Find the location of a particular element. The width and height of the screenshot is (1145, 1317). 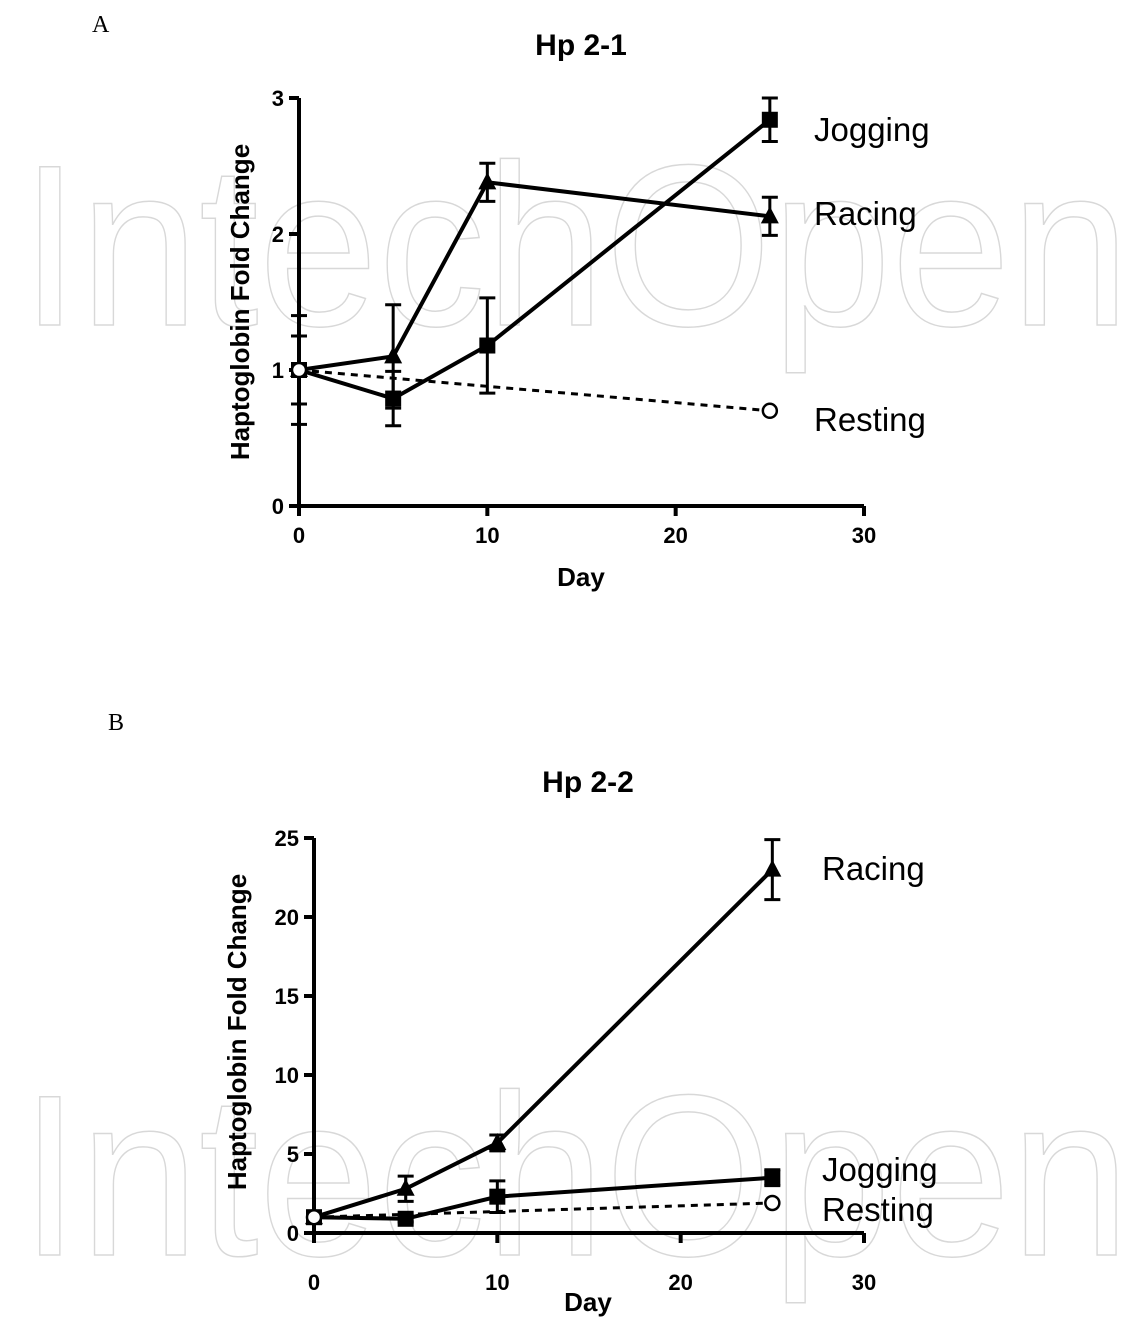

panel-b-x-tick-label: 10 is located at coordinates (497, 1282).